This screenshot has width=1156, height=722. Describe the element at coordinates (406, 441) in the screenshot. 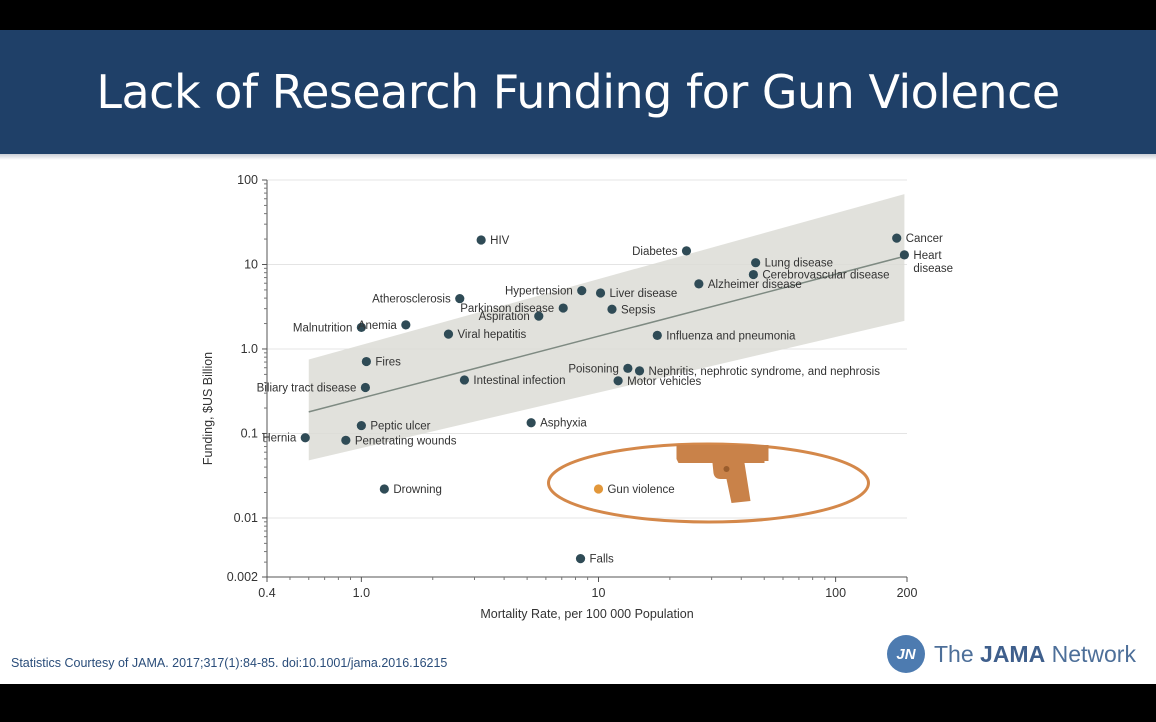

I see `data-label: Penetrating wounds` at that location.